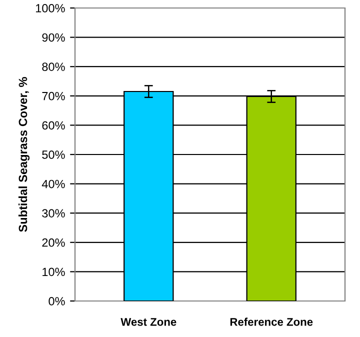  I want to click on y-tick-label: 90%, so click(53, 37).